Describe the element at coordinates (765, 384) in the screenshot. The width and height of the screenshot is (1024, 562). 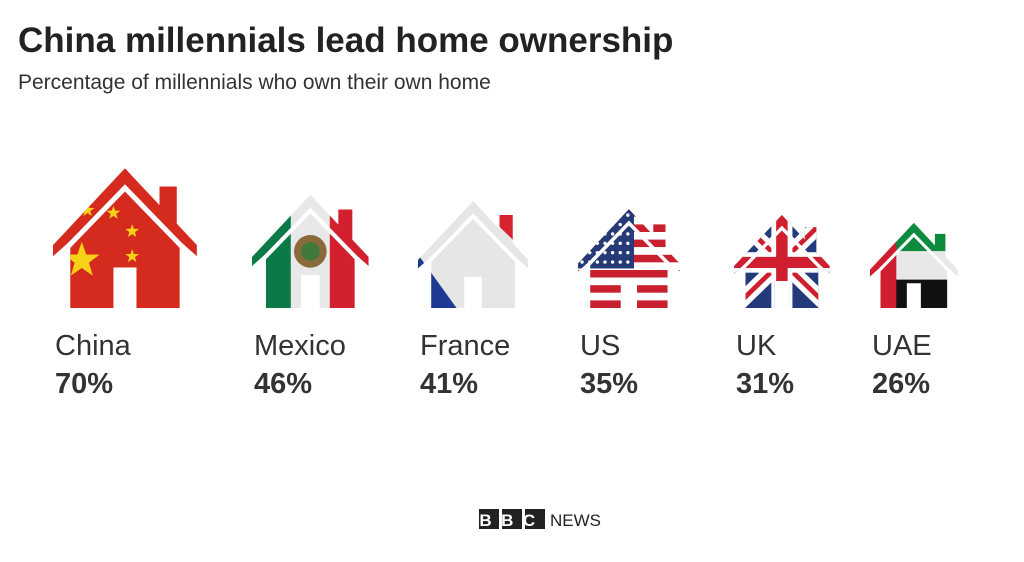
I see `value-label: 31%` at that location.